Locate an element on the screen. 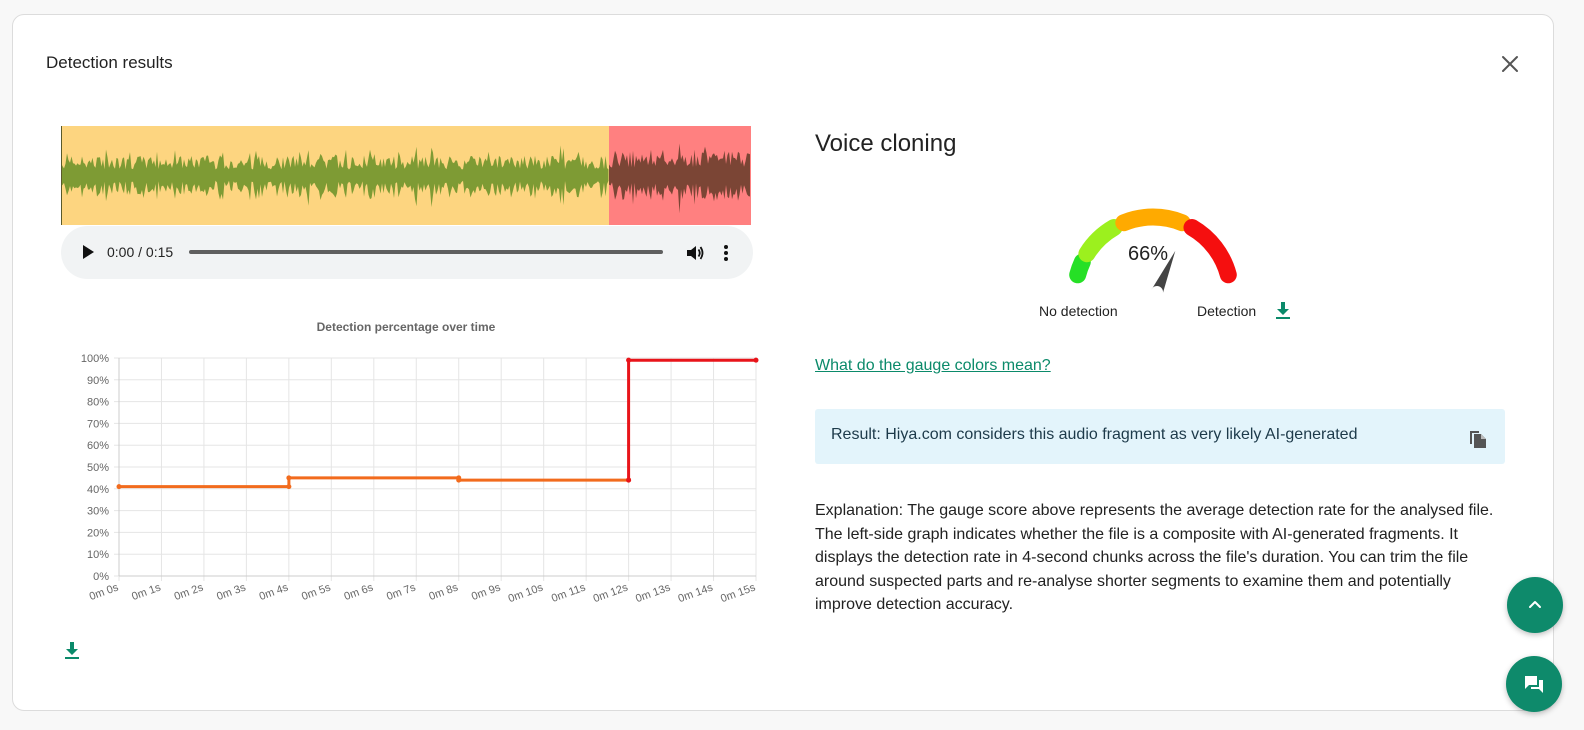 This screenshot has height=730, width=1584. x-tick-label: 0m 0s is located at coordinates (104, 592).